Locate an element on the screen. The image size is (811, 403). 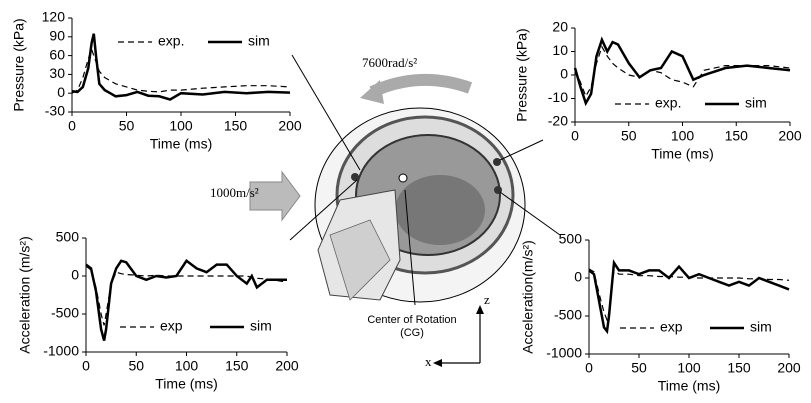
axis-z-label: z is located at coordinates (487, 299).